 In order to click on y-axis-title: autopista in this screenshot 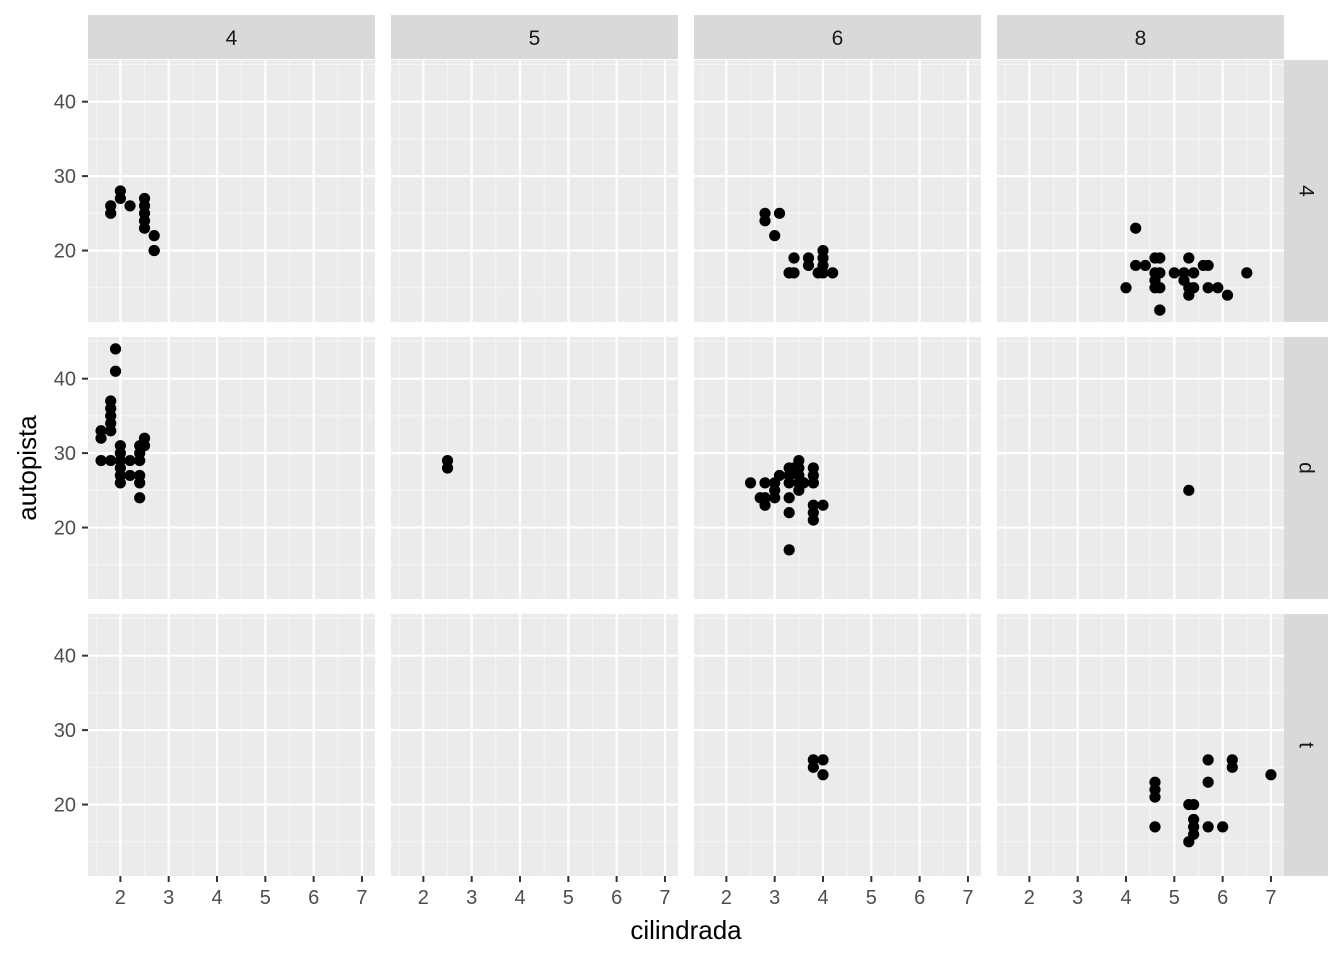, I will do `click(27, 468)`.